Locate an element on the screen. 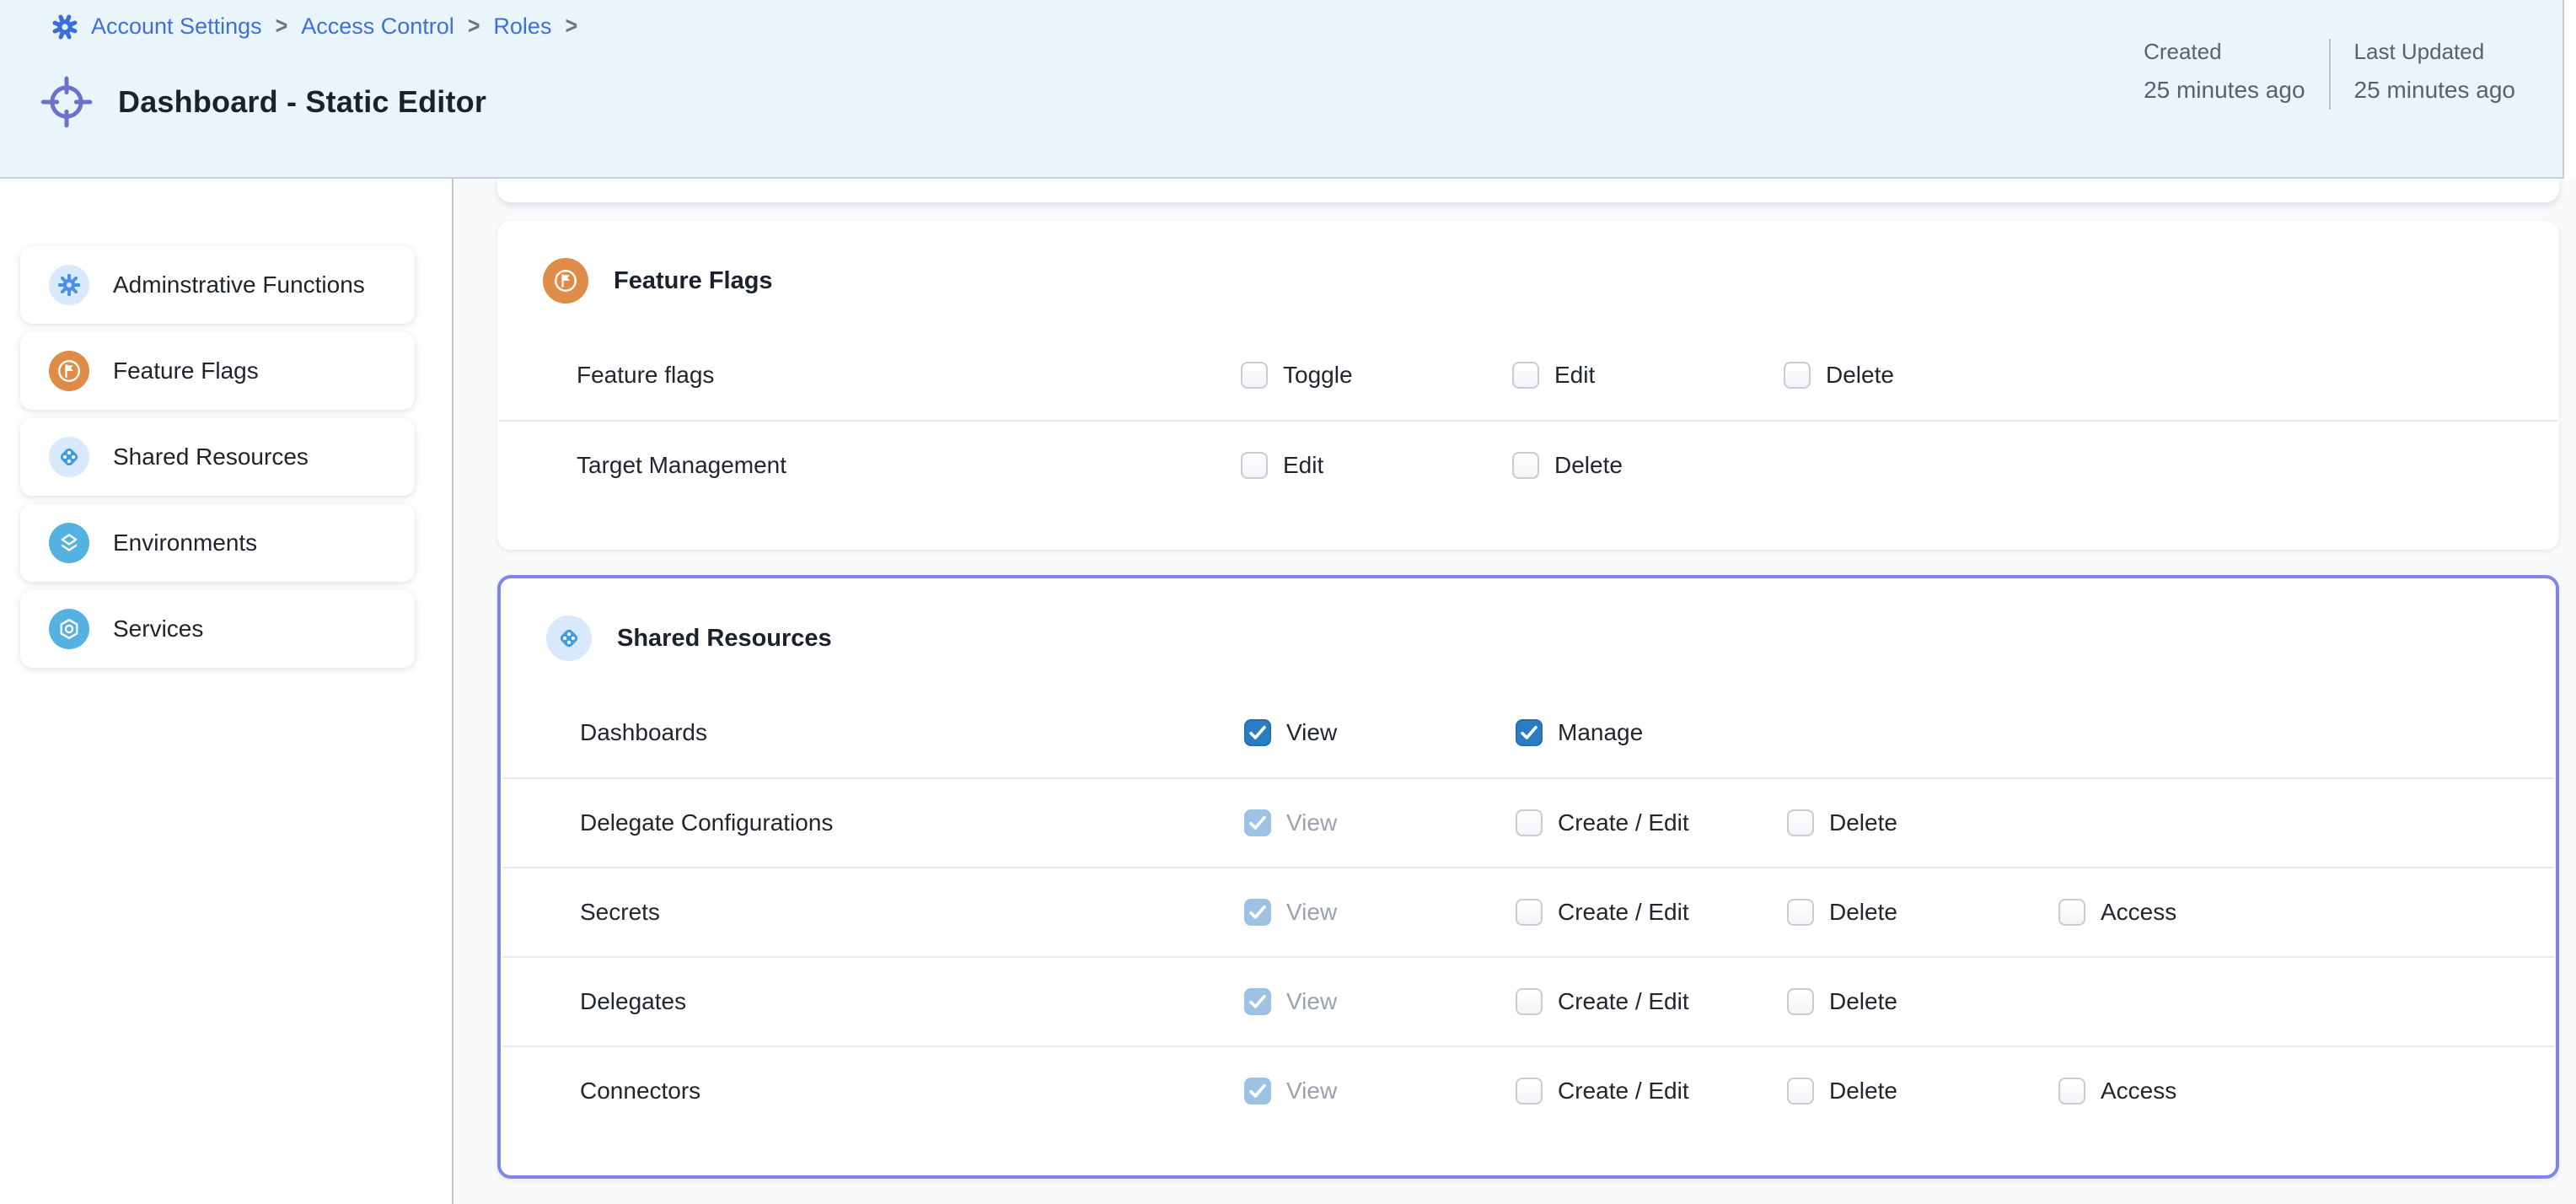  crosshair-icon is located at coordinates (66, 102).